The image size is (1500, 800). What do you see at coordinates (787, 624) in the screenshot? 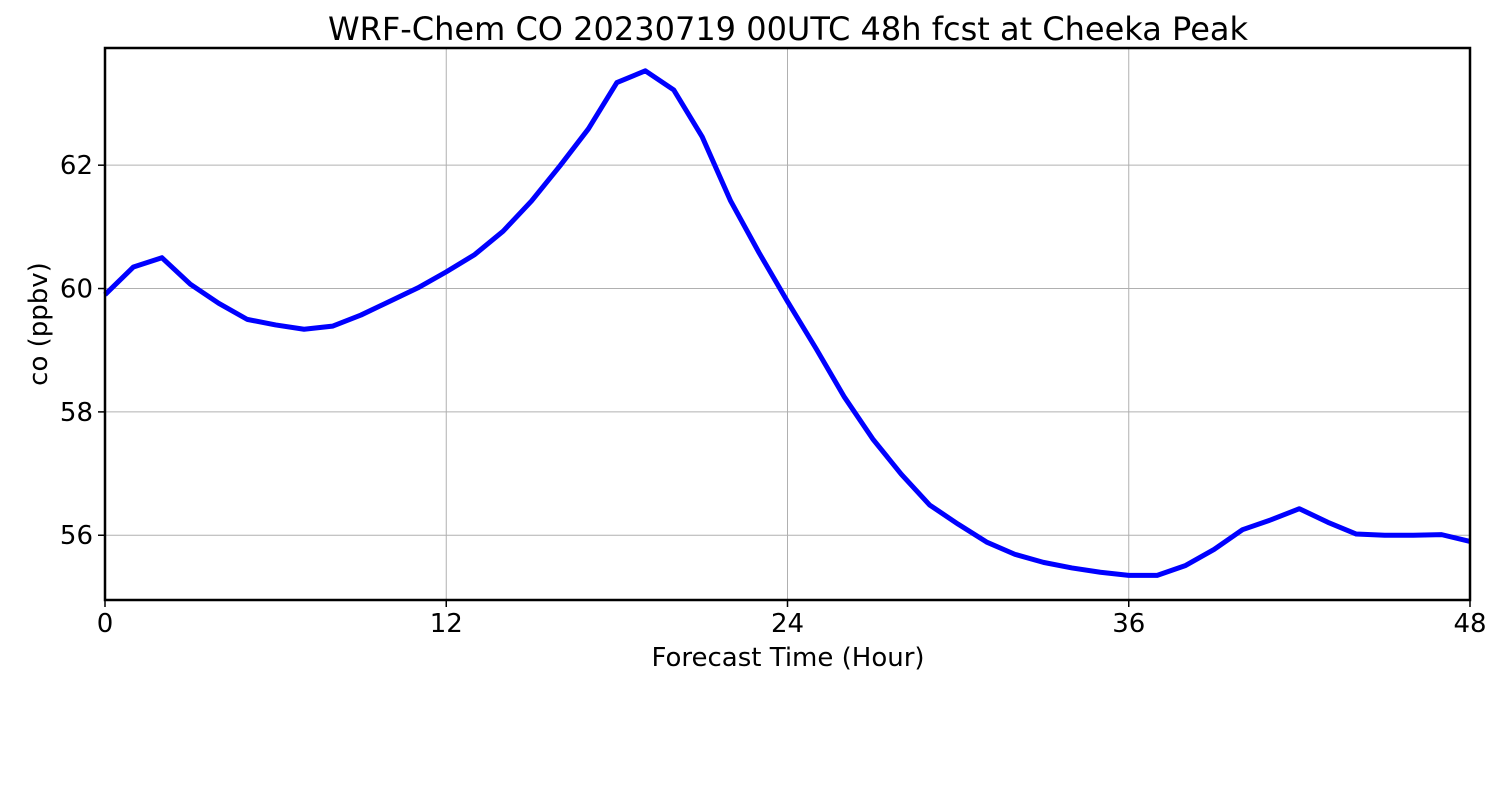
I see `x-tick-label: 24` at bounding box center [787, 624].